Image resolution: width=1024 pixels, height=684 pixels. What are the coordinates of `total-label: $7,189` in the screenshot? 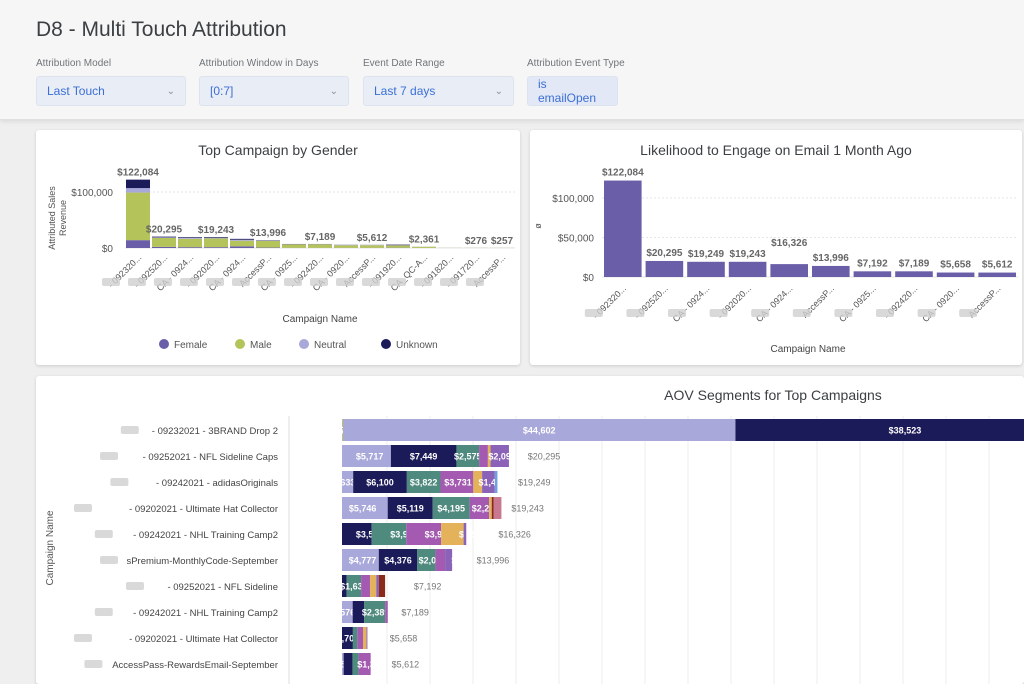 It's located at (320, 237).